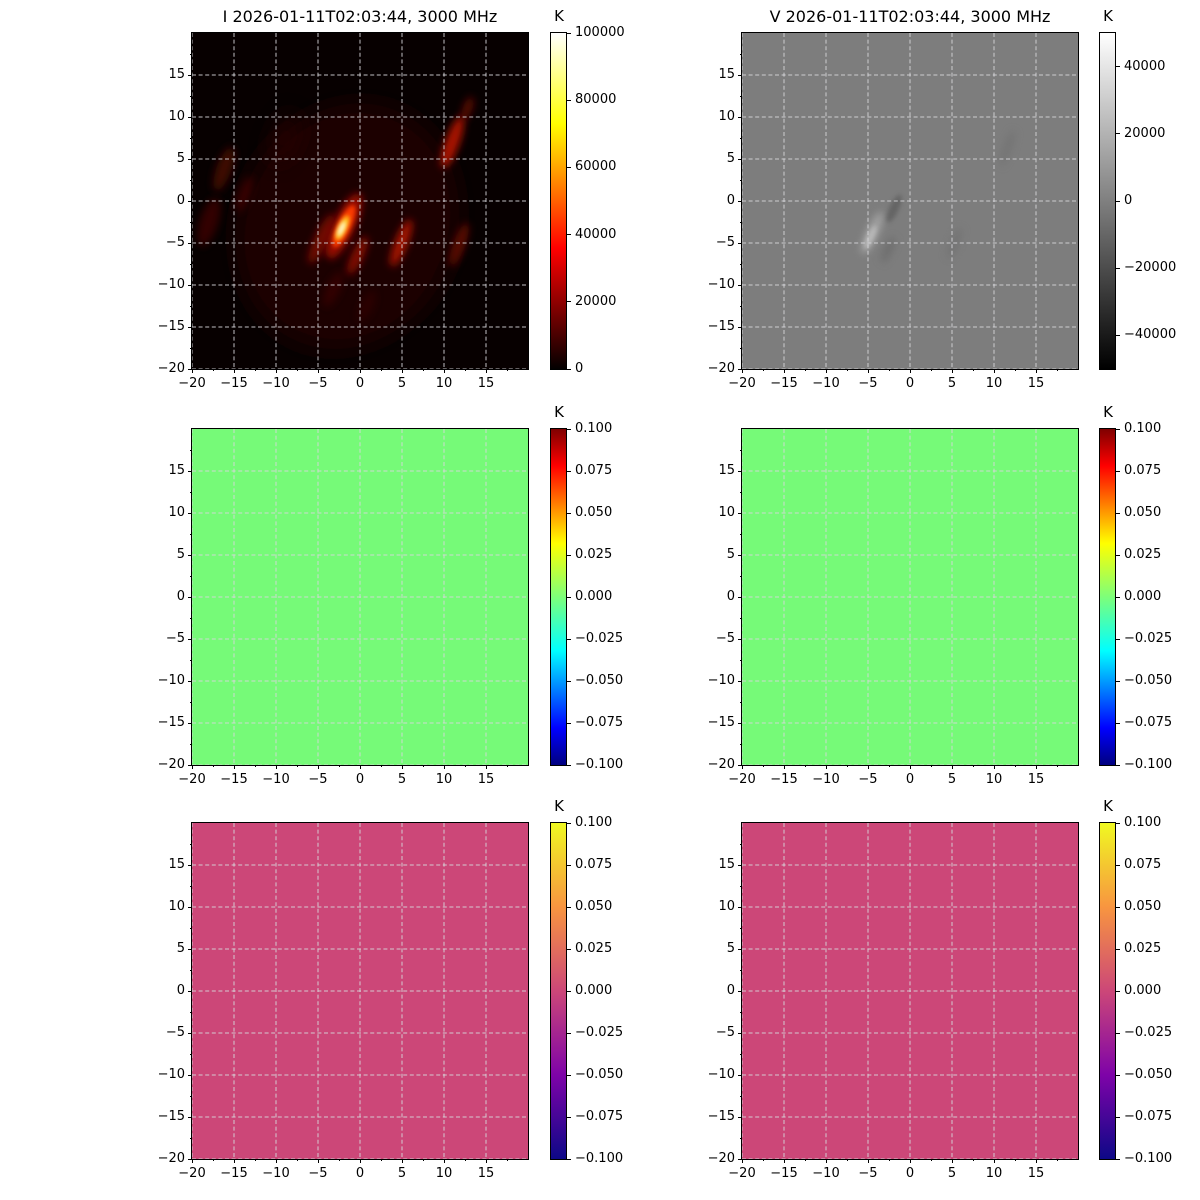 The width and height of the screenshot is (1200, 1200). I want to click on colorbar-tick-label: 60000, so click(596, 167).